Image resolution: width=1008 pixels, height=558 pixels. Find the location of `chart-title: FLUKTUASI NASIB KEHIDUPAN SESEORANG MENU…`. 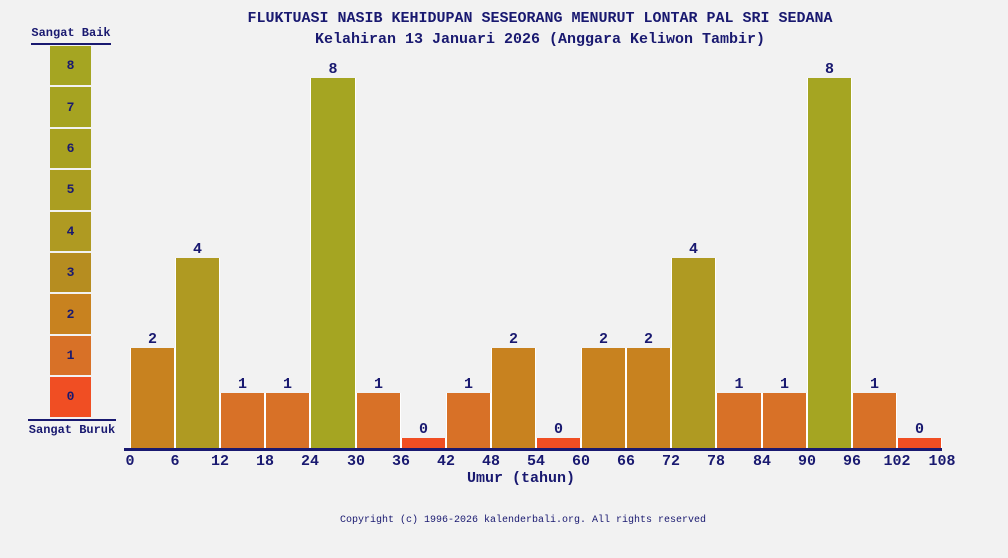

chart-title: FLUKTUASI NASIB KEHIDUPAN SESEORANG MENU… is located at coordinates (540, 18).